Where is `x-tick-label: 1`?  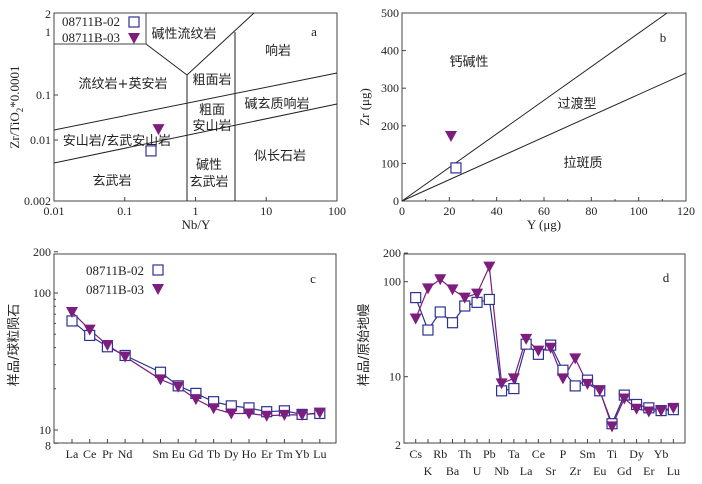
x-tick-label: 1 is located at coordinates (196, 211).